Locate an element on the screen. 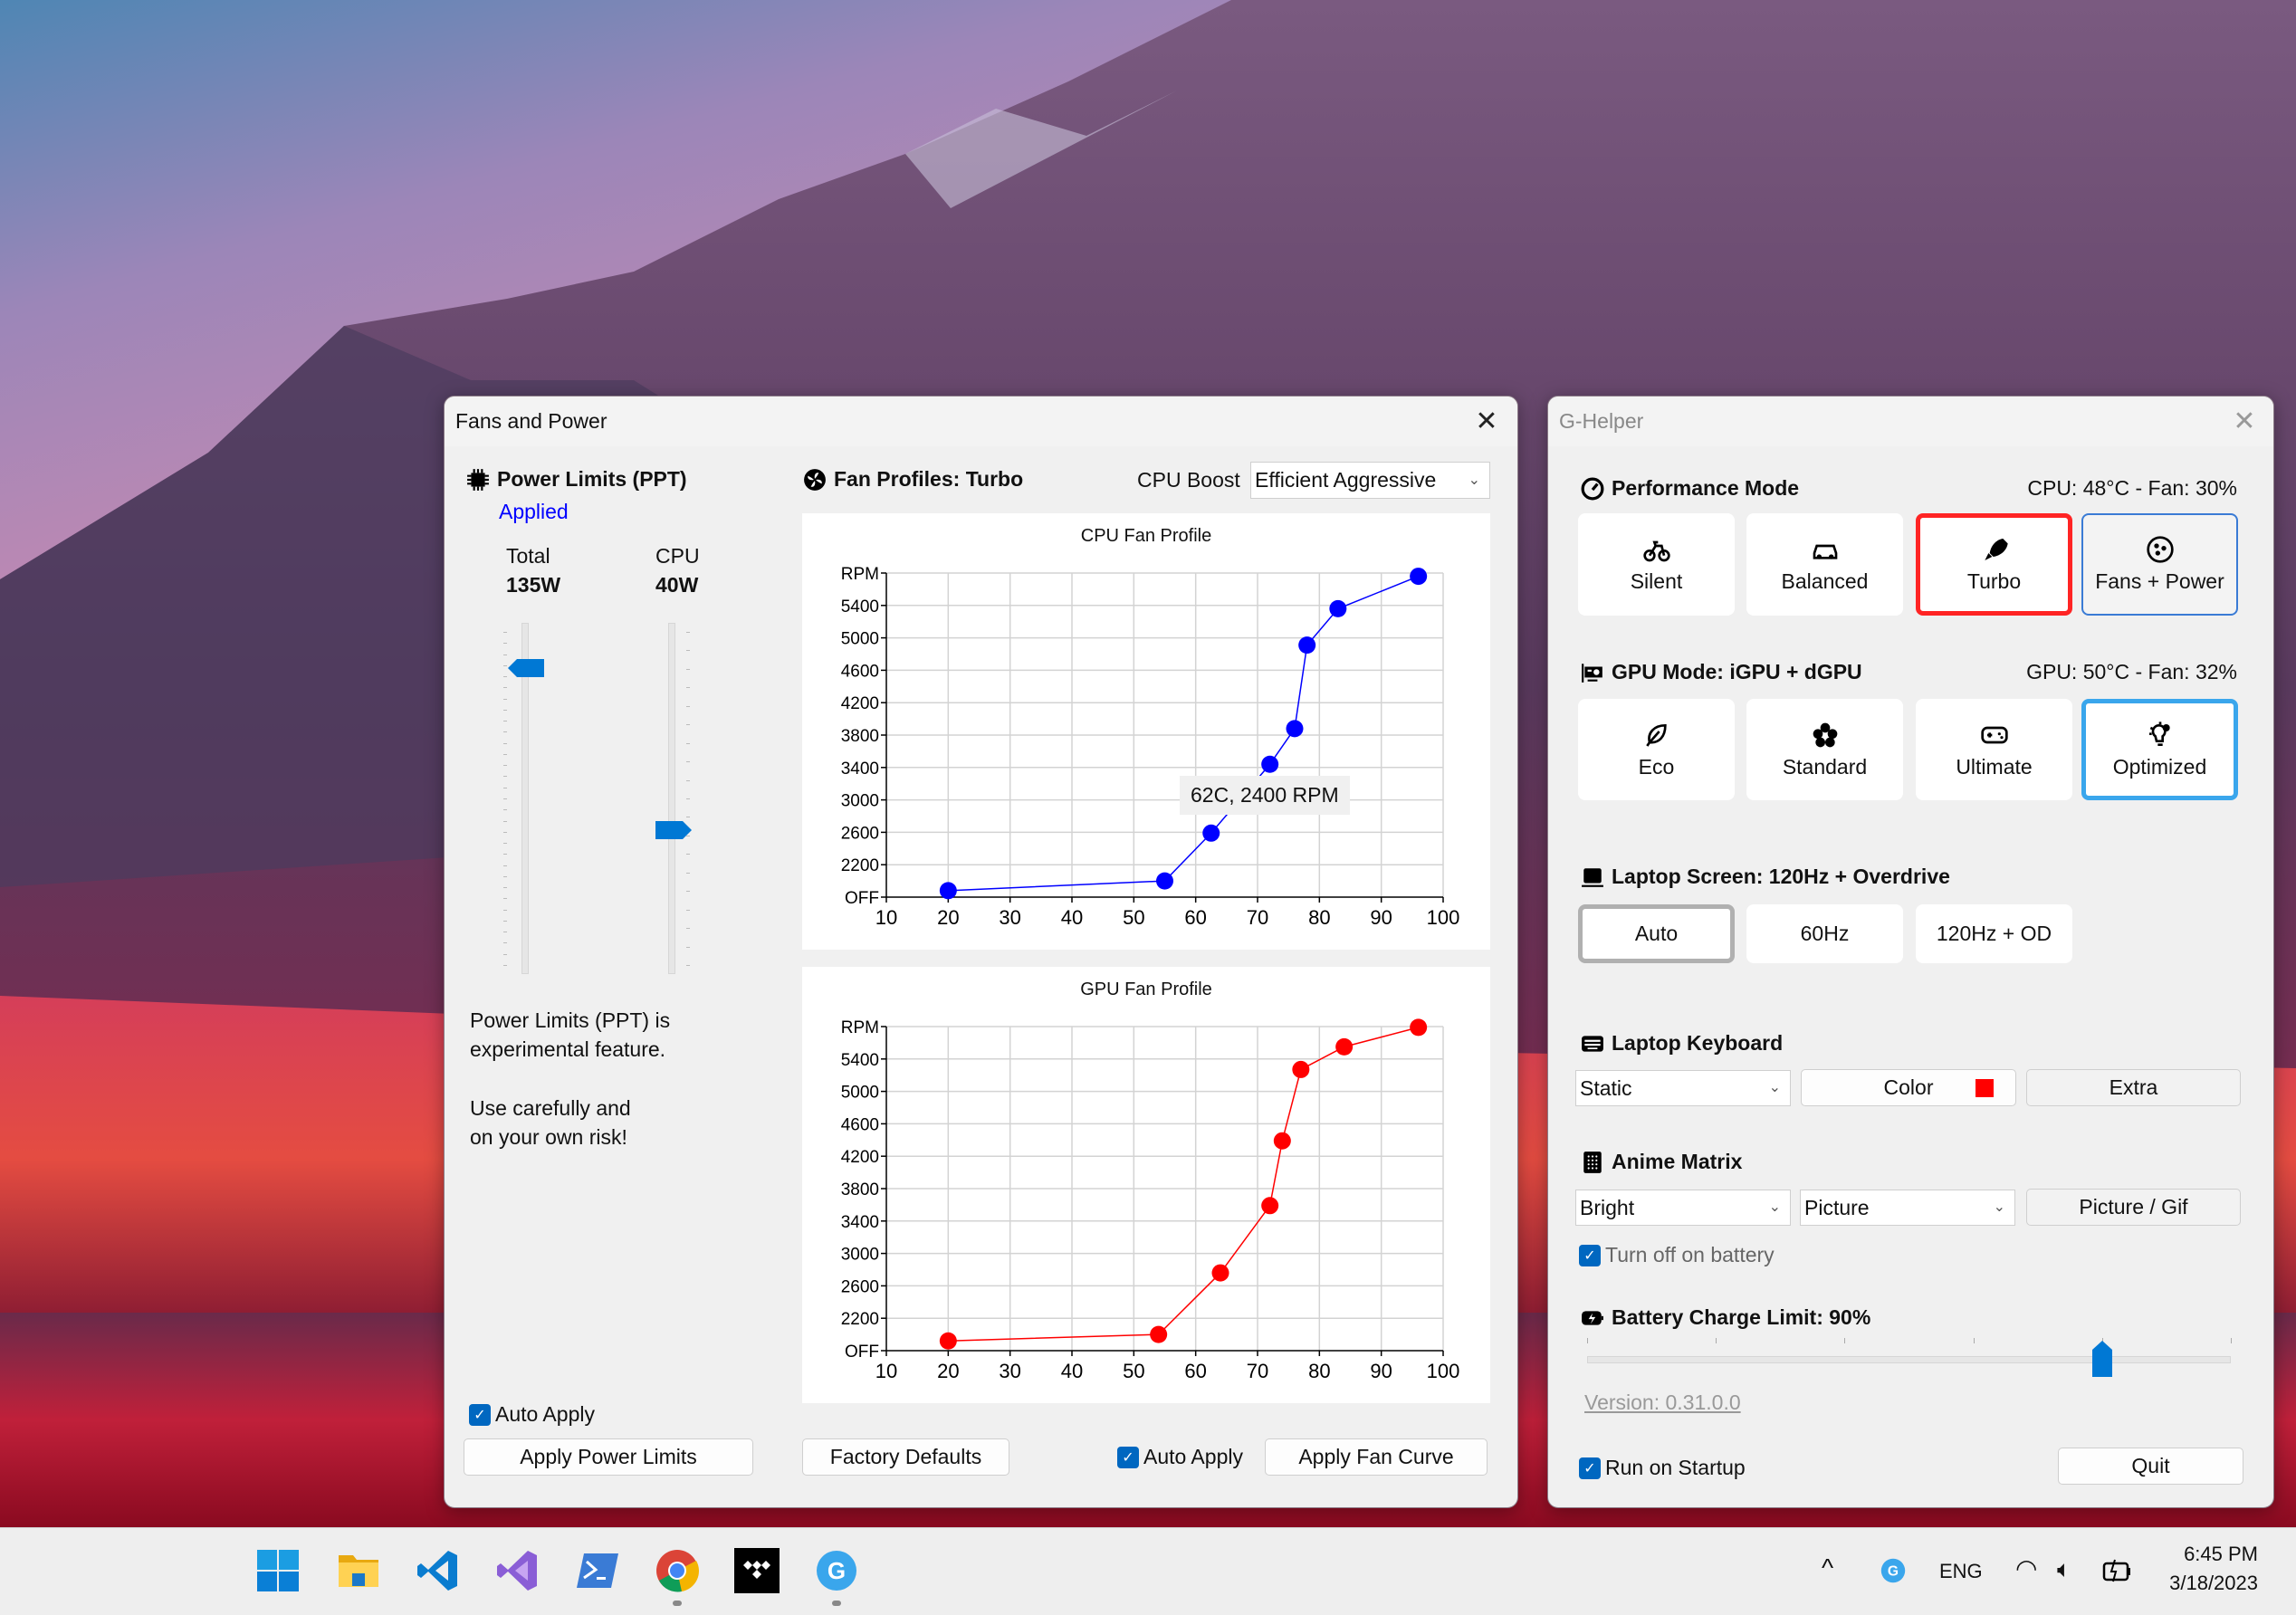  wifi-icon: ◠ is located at coordinates (2027, 1568).